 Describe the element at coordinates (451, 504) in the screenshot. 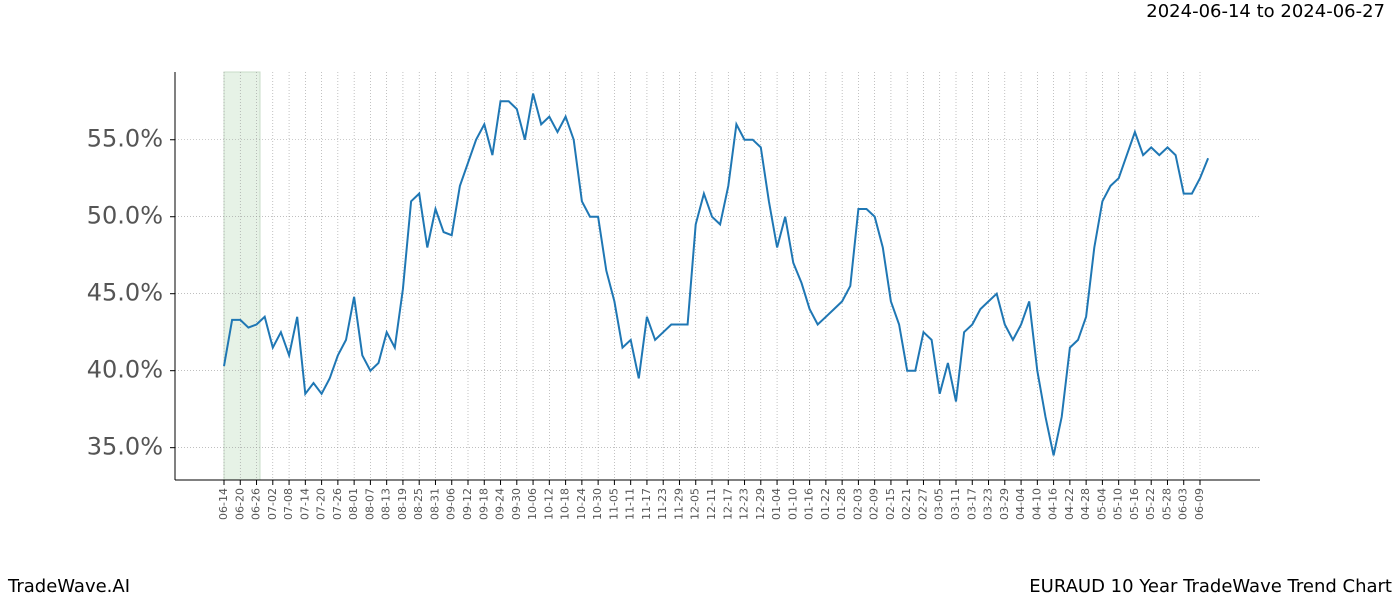

I see `x-tick-label: 09-06` at that location.